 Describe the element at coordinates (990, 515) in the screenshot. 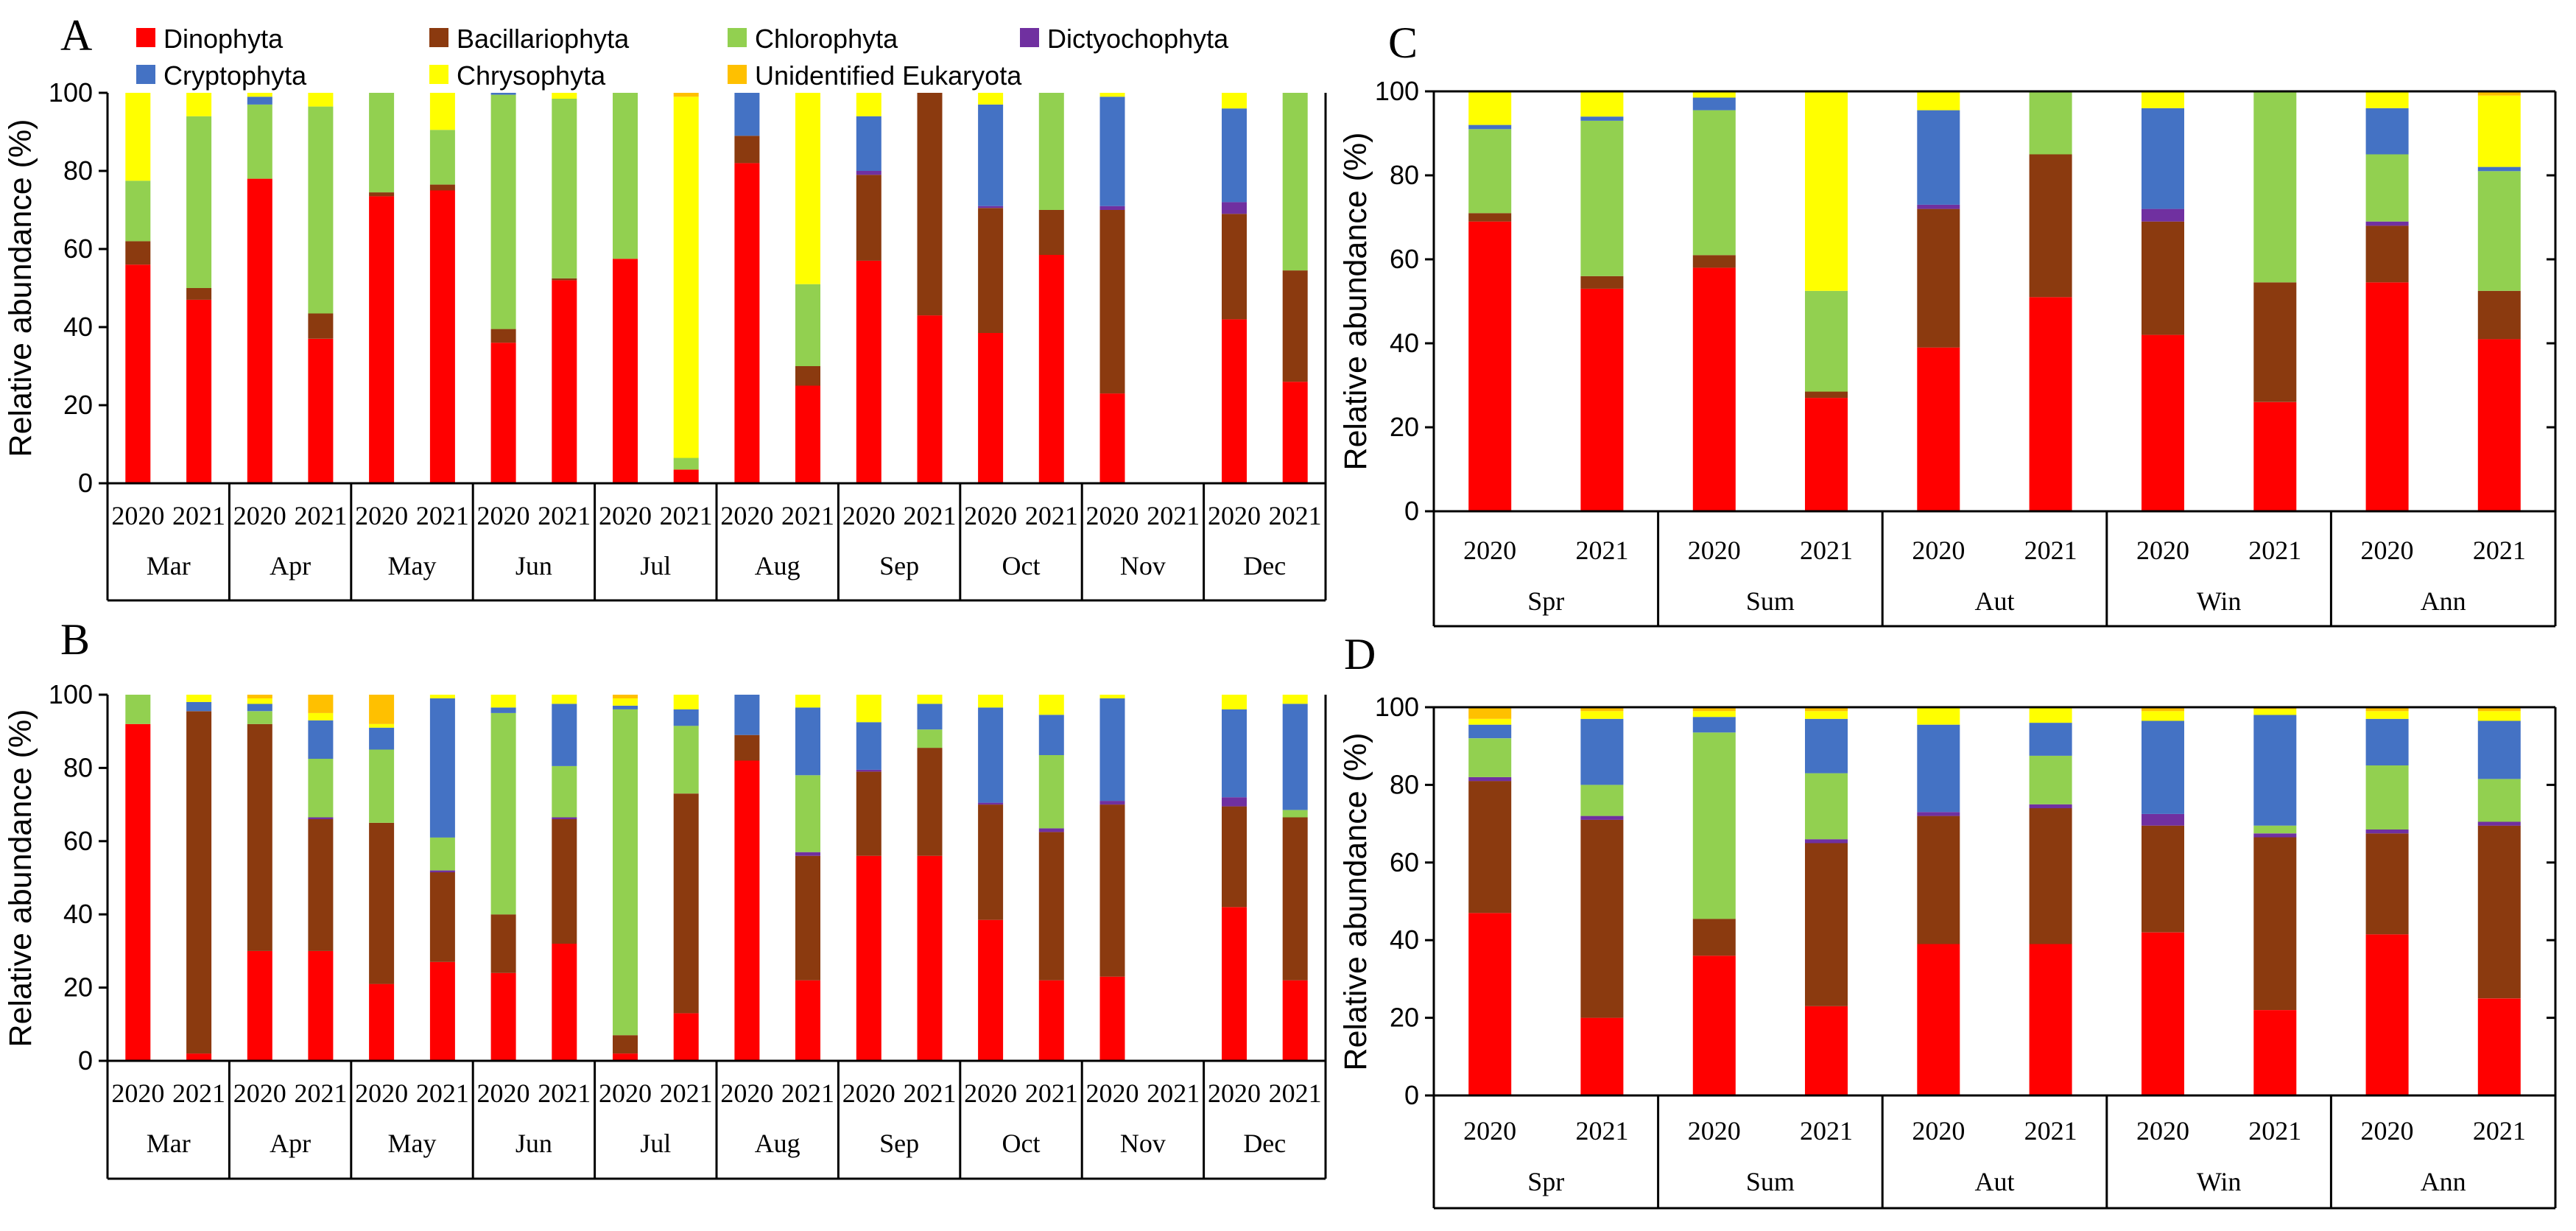

I see `panel-a-xcat-oct-2020: 2020` at that location.